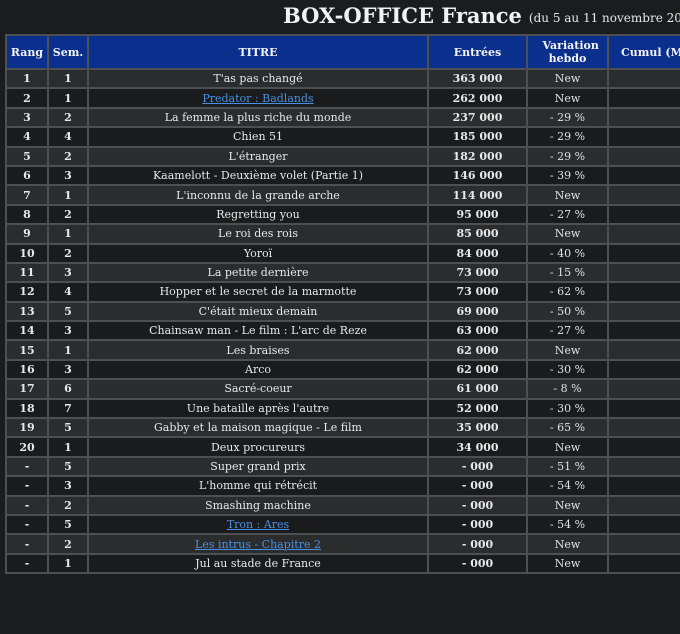  I want to click on table-row: 52 L'étranger 182 000- 29 %0,438, so click(342, 156).